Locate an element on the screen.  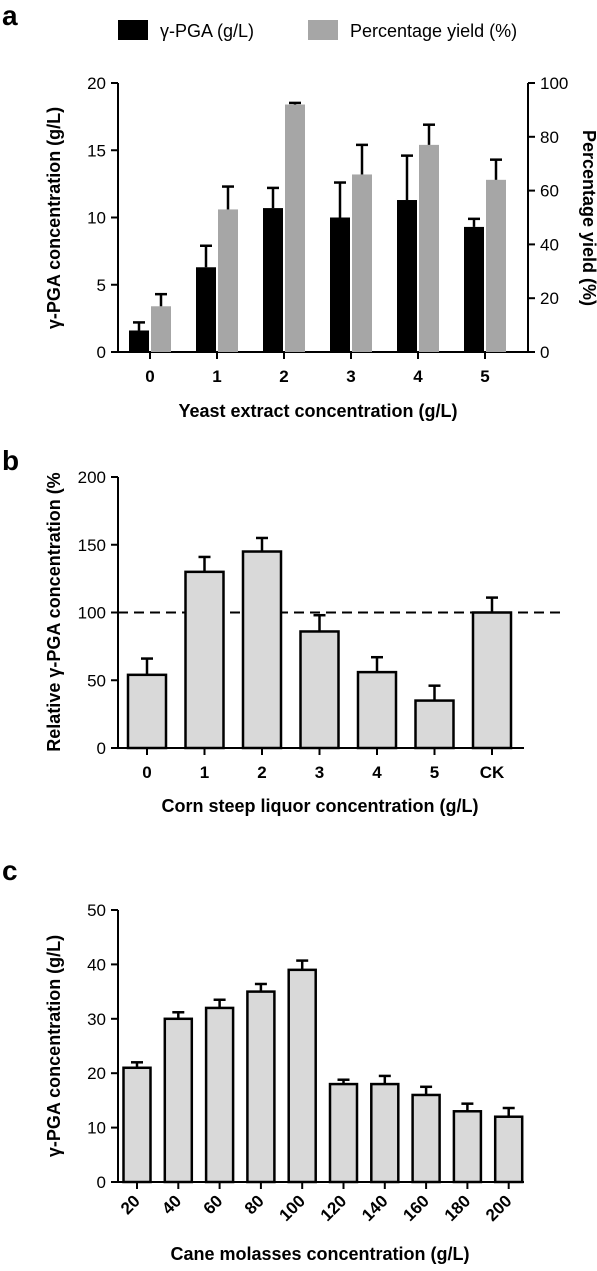
panel-a-y2label: Percentage yield (%) is located at coordinates (588, 218).